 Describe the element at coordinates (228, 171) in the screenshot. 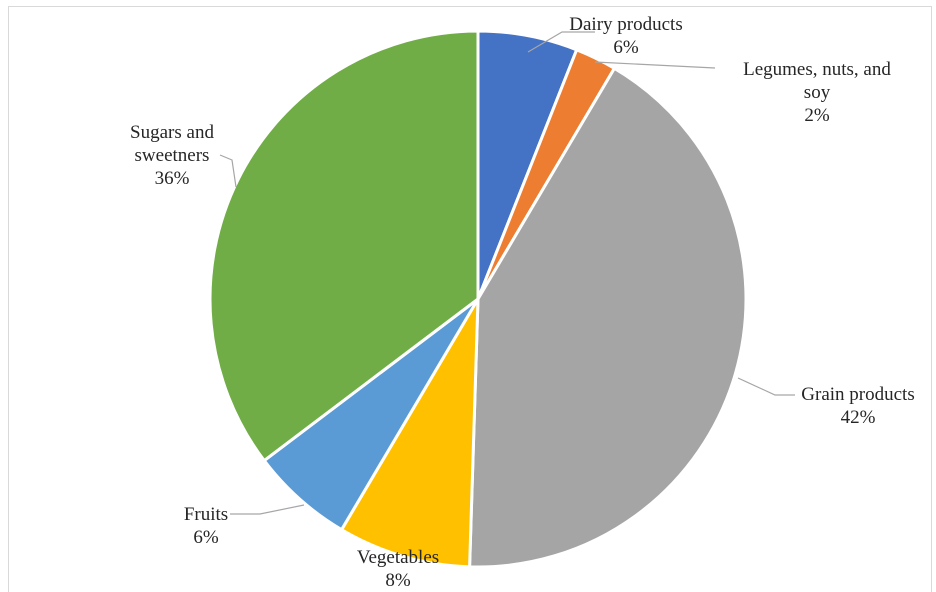

I see `leader-line-sugars` at that location.